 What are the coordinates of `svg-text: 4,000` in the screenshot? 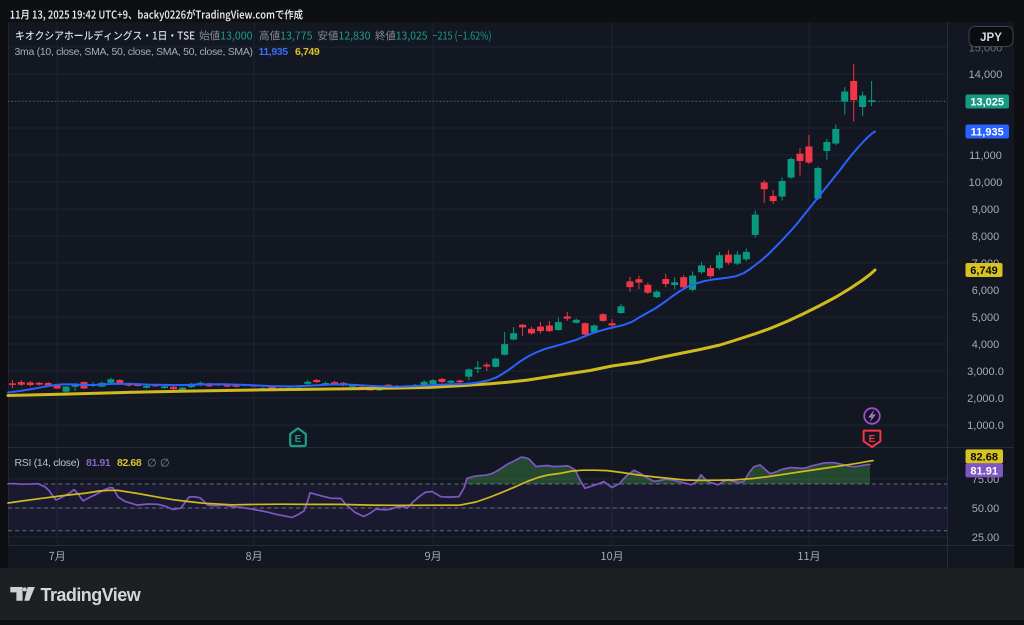 It's located at (986, 345).